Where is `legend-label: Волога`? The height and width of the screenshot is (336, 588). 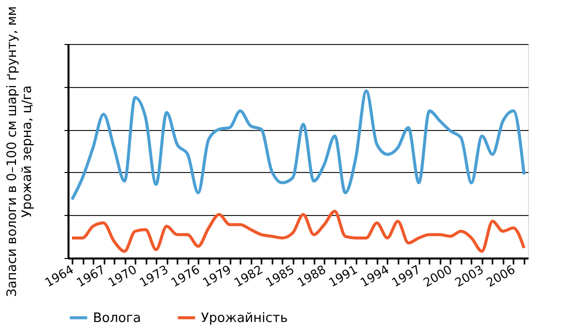 legend-label: Волога is located at coordinates (117, 318).